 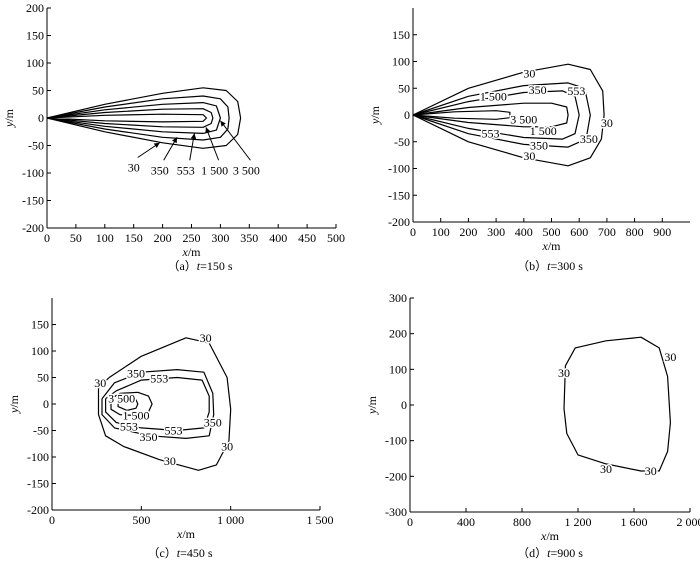 What do you see at coordinates (14, 410) in the screenshot?
I see `y-axis-var: y` at bounding box center [14, 410].